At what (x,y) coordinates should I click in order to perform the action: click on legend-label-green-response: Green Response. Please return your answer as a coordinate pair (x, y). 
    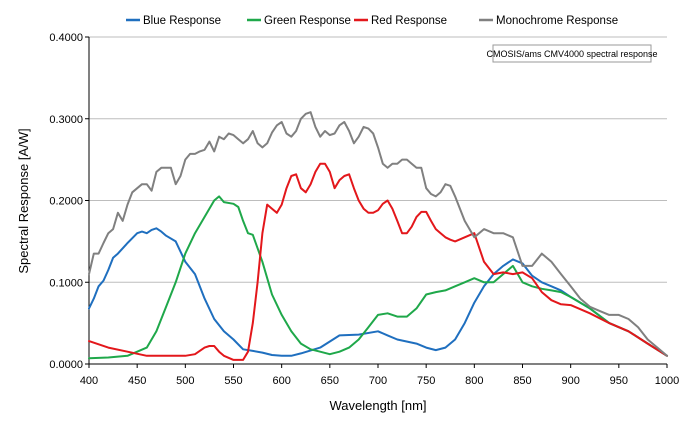
    Looking at the image, I should click on (307, 21).